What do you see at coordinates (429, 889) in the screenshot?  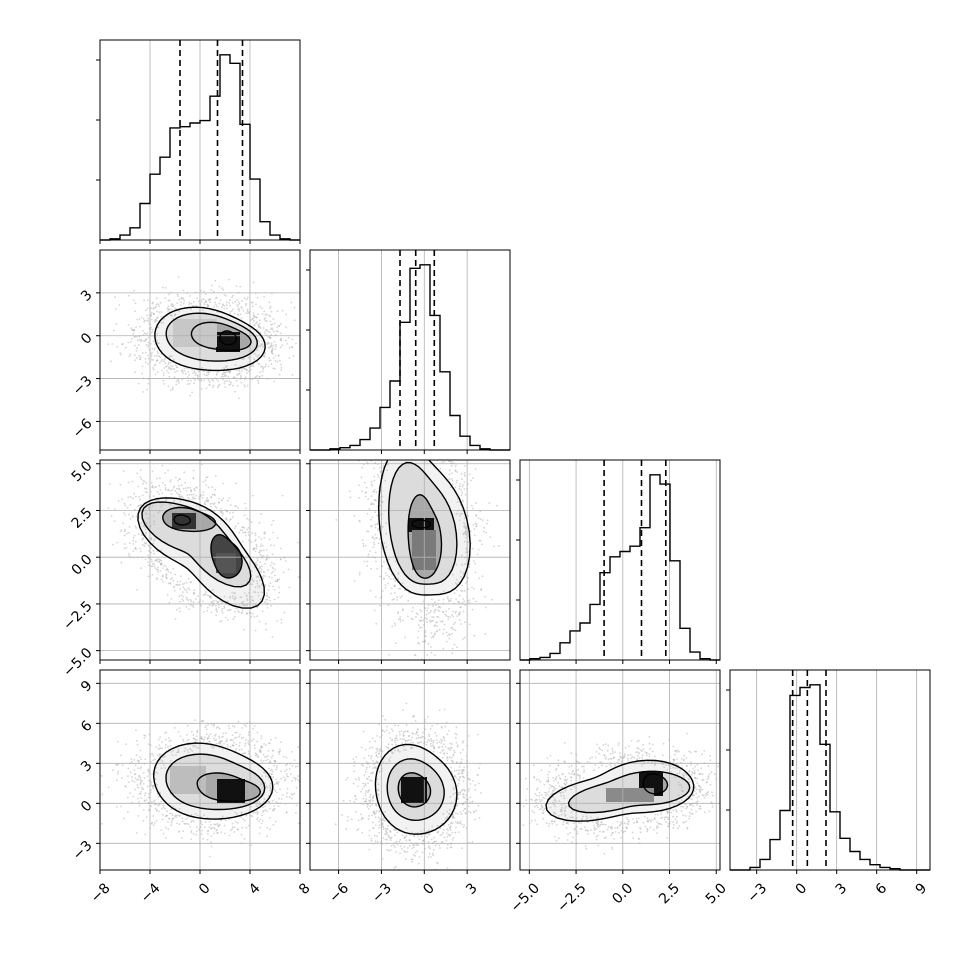 I see `x-tick-label: 0` at bounding box center [429, 889].